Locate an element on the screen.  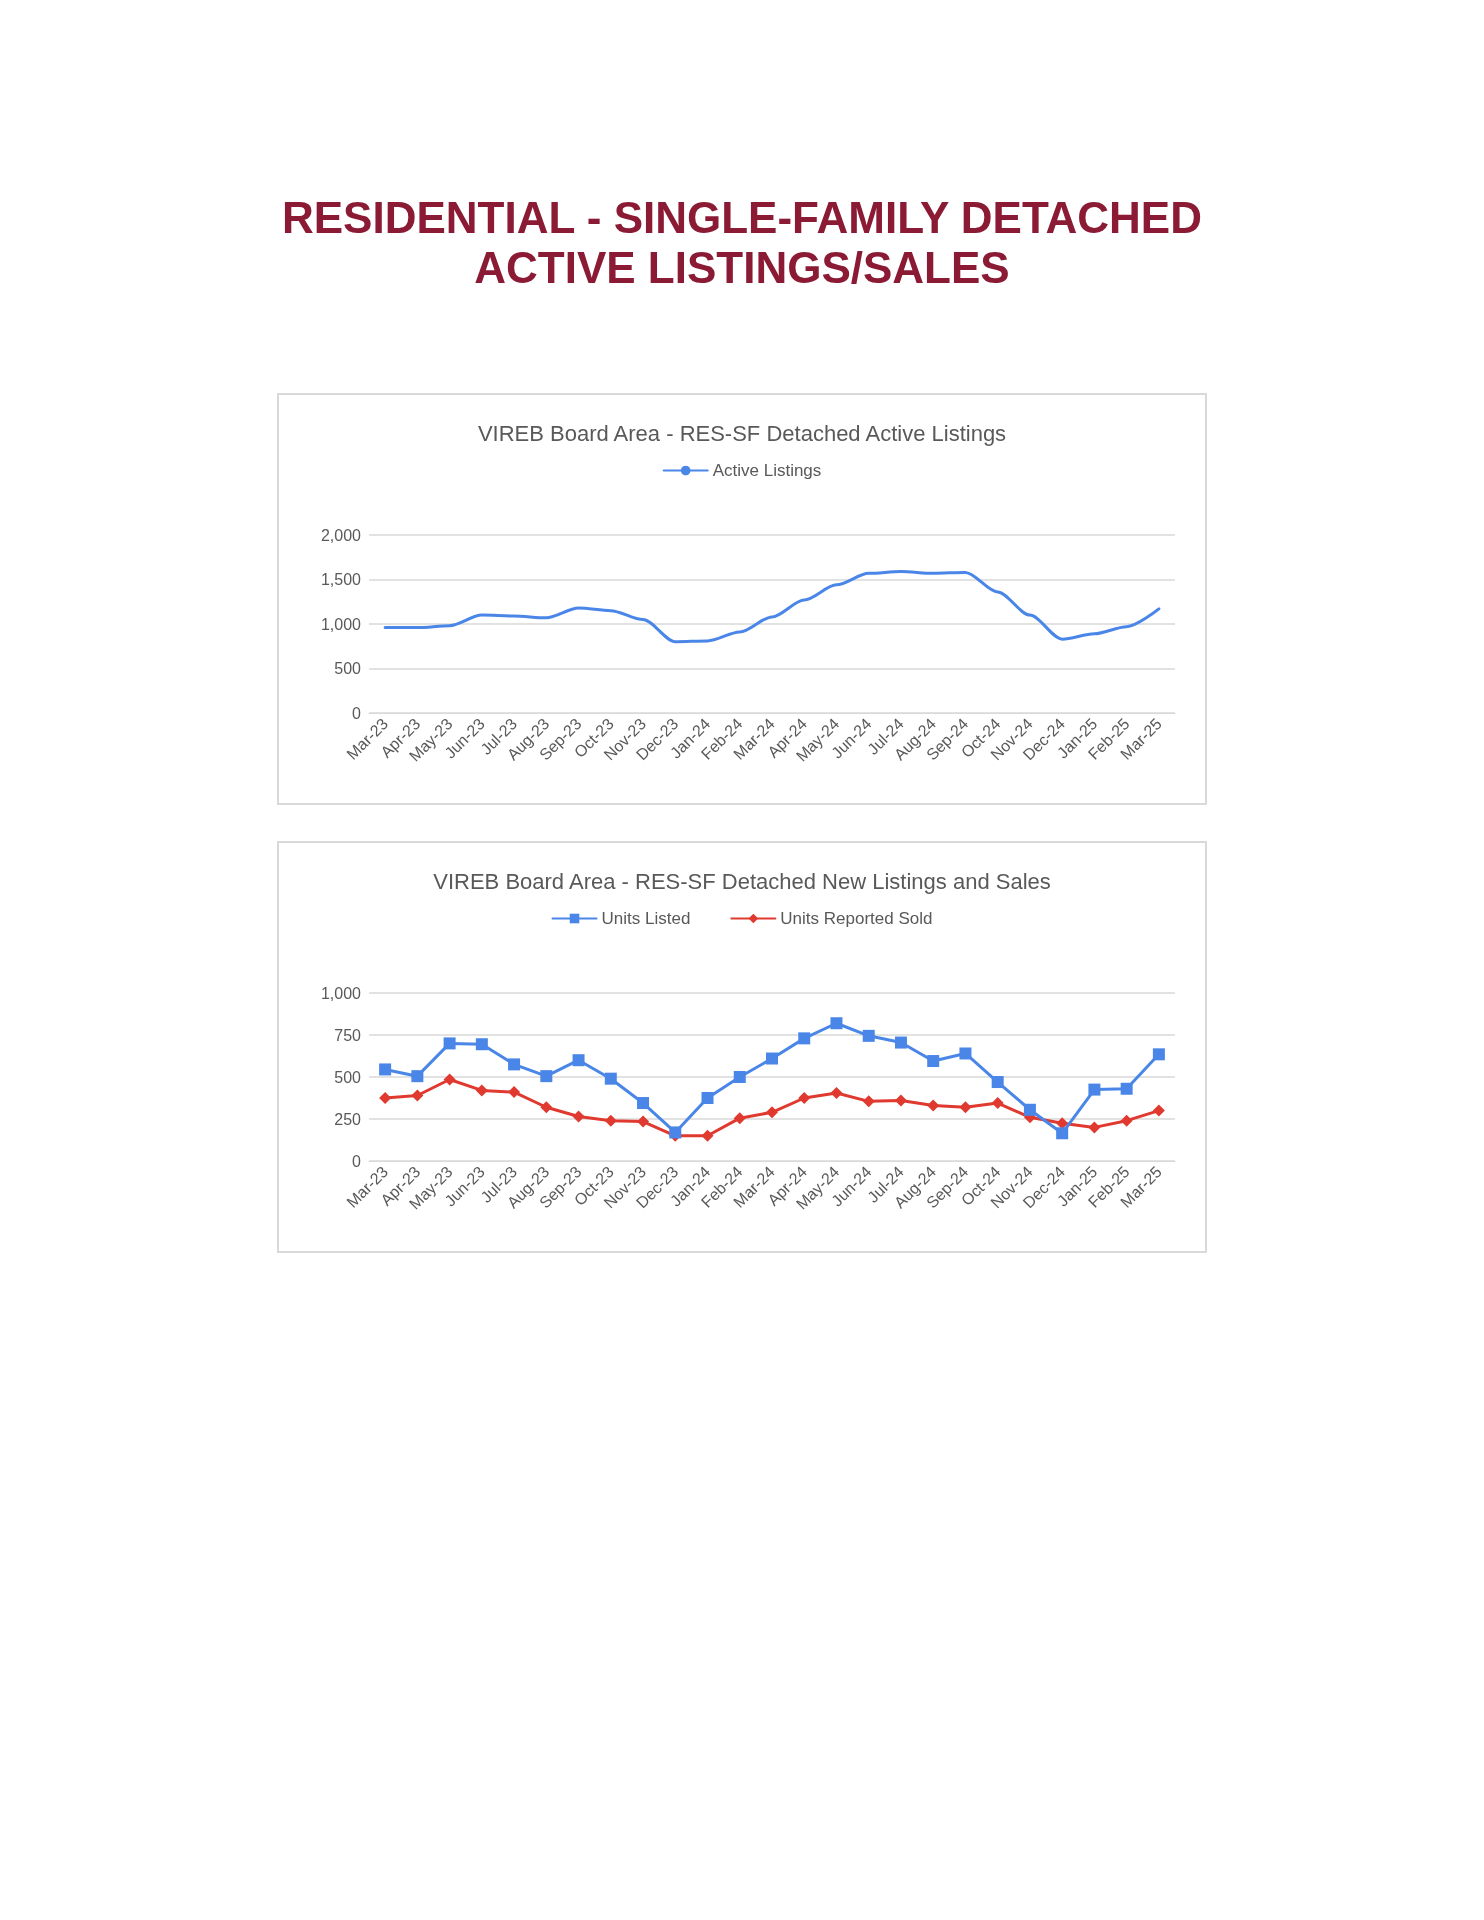
legend-label: Units Listed is located at coordinates (646, 918).